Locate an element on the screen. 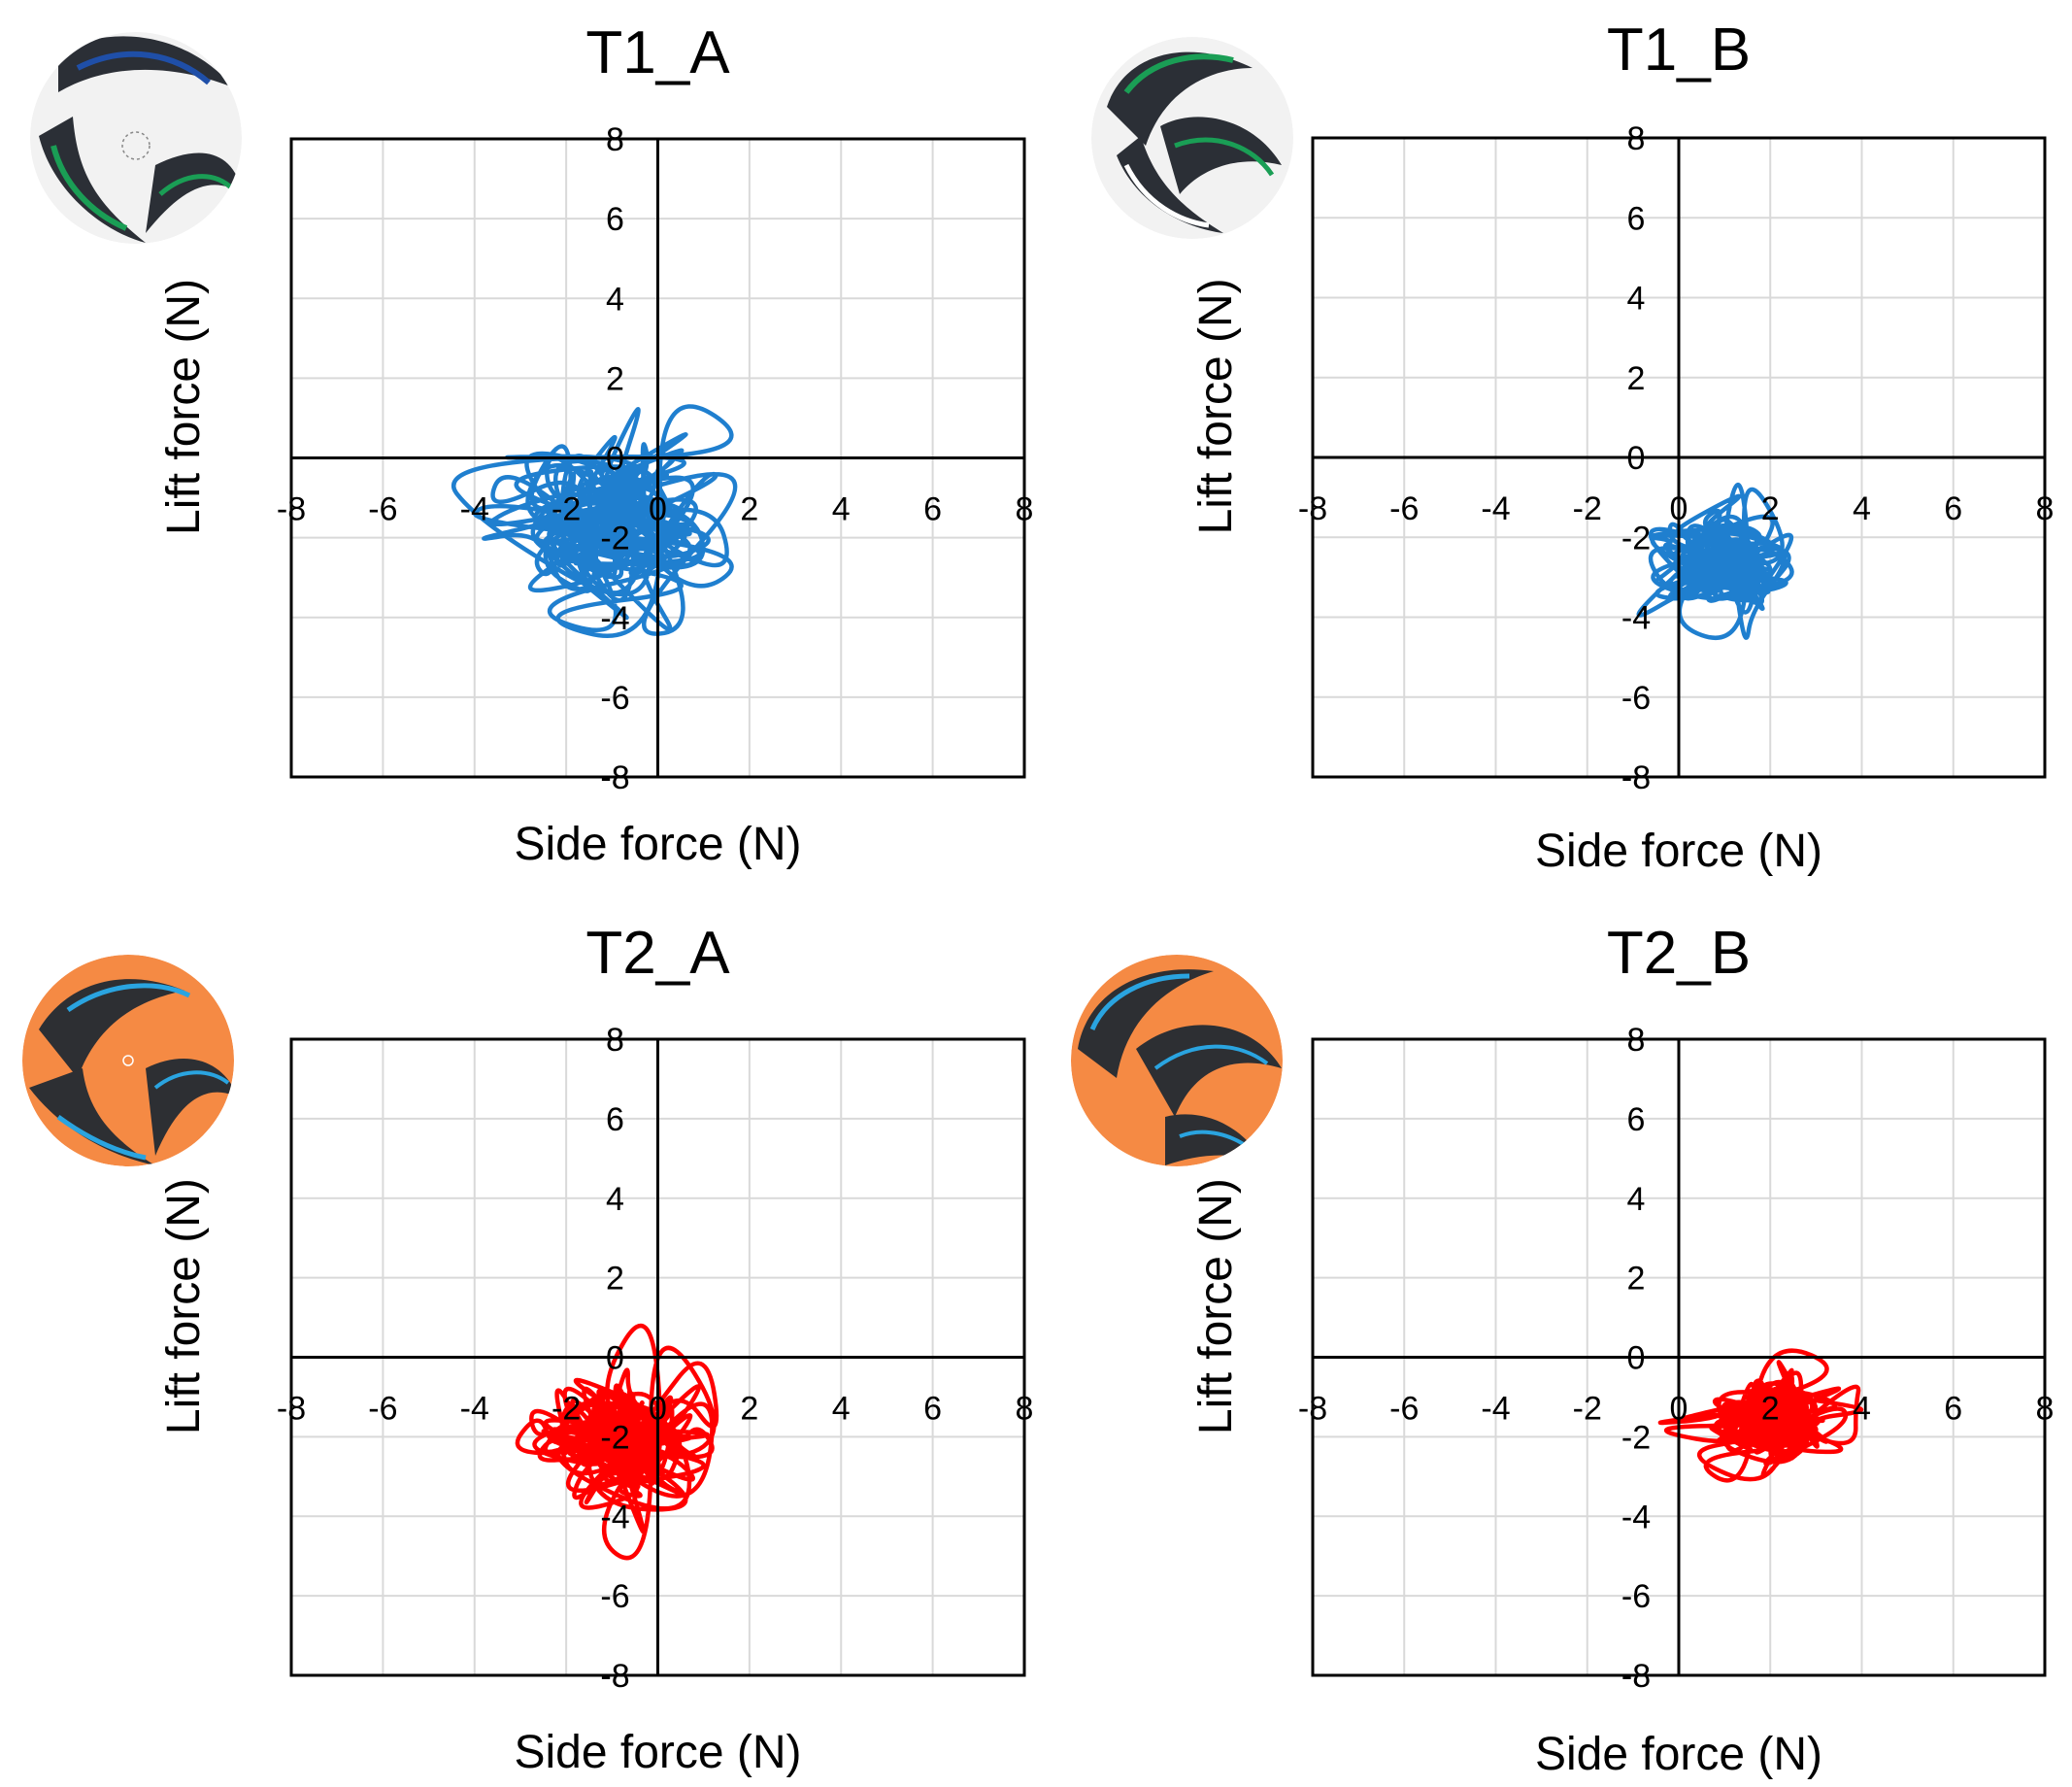 The image size is (2072, 1787). chart-title: T2_B is located at coordinates (1679, 954).